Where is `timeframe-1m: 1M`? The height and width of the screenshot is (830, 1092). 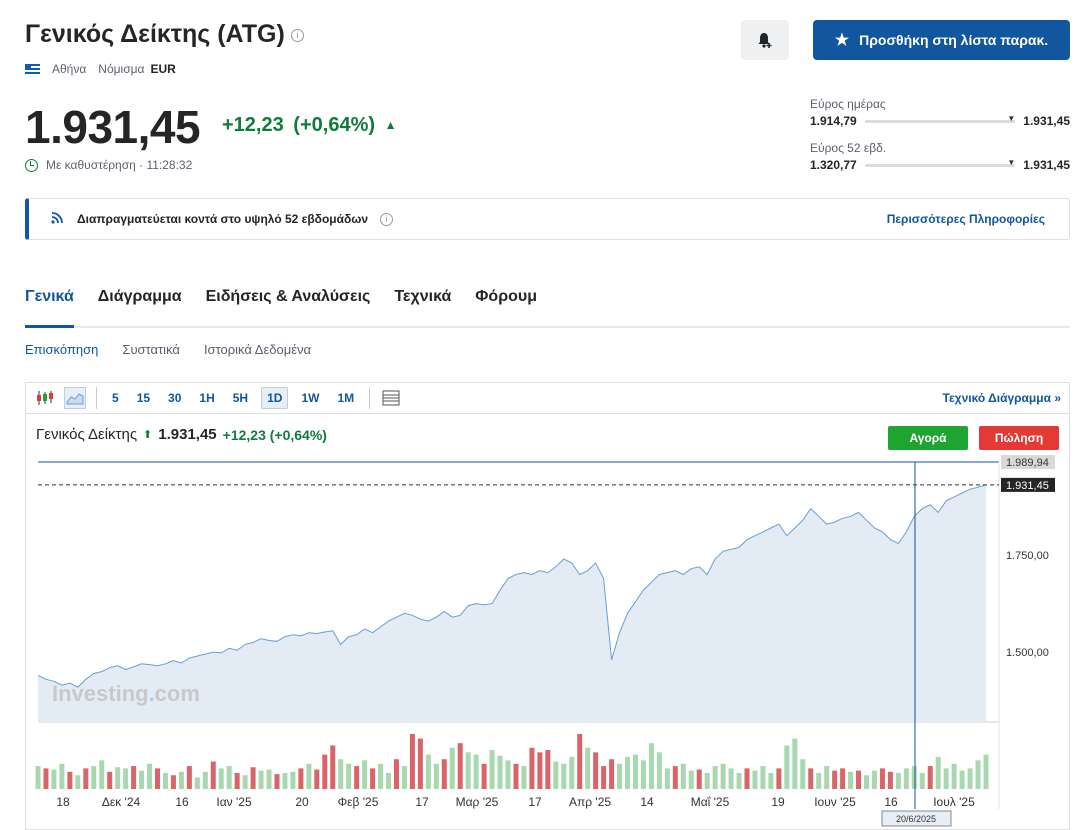 timeframe-1m: 1M is located at coordinates (346, 398).